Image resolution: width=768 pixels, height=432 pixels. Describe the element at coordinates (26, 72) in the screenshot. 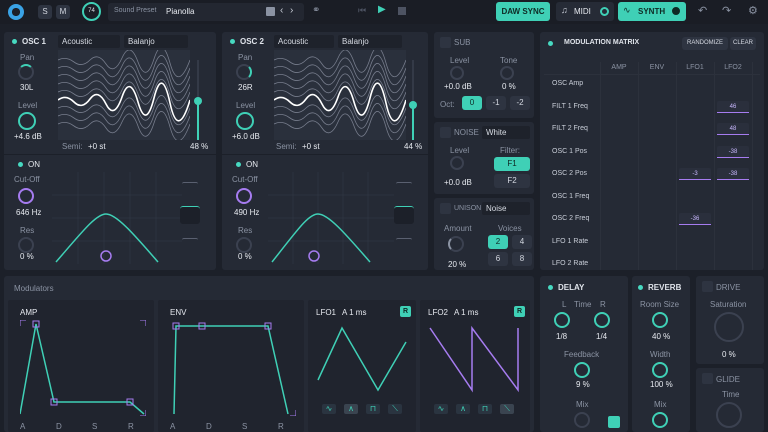

I see `osc1-pan-knob` at that location.